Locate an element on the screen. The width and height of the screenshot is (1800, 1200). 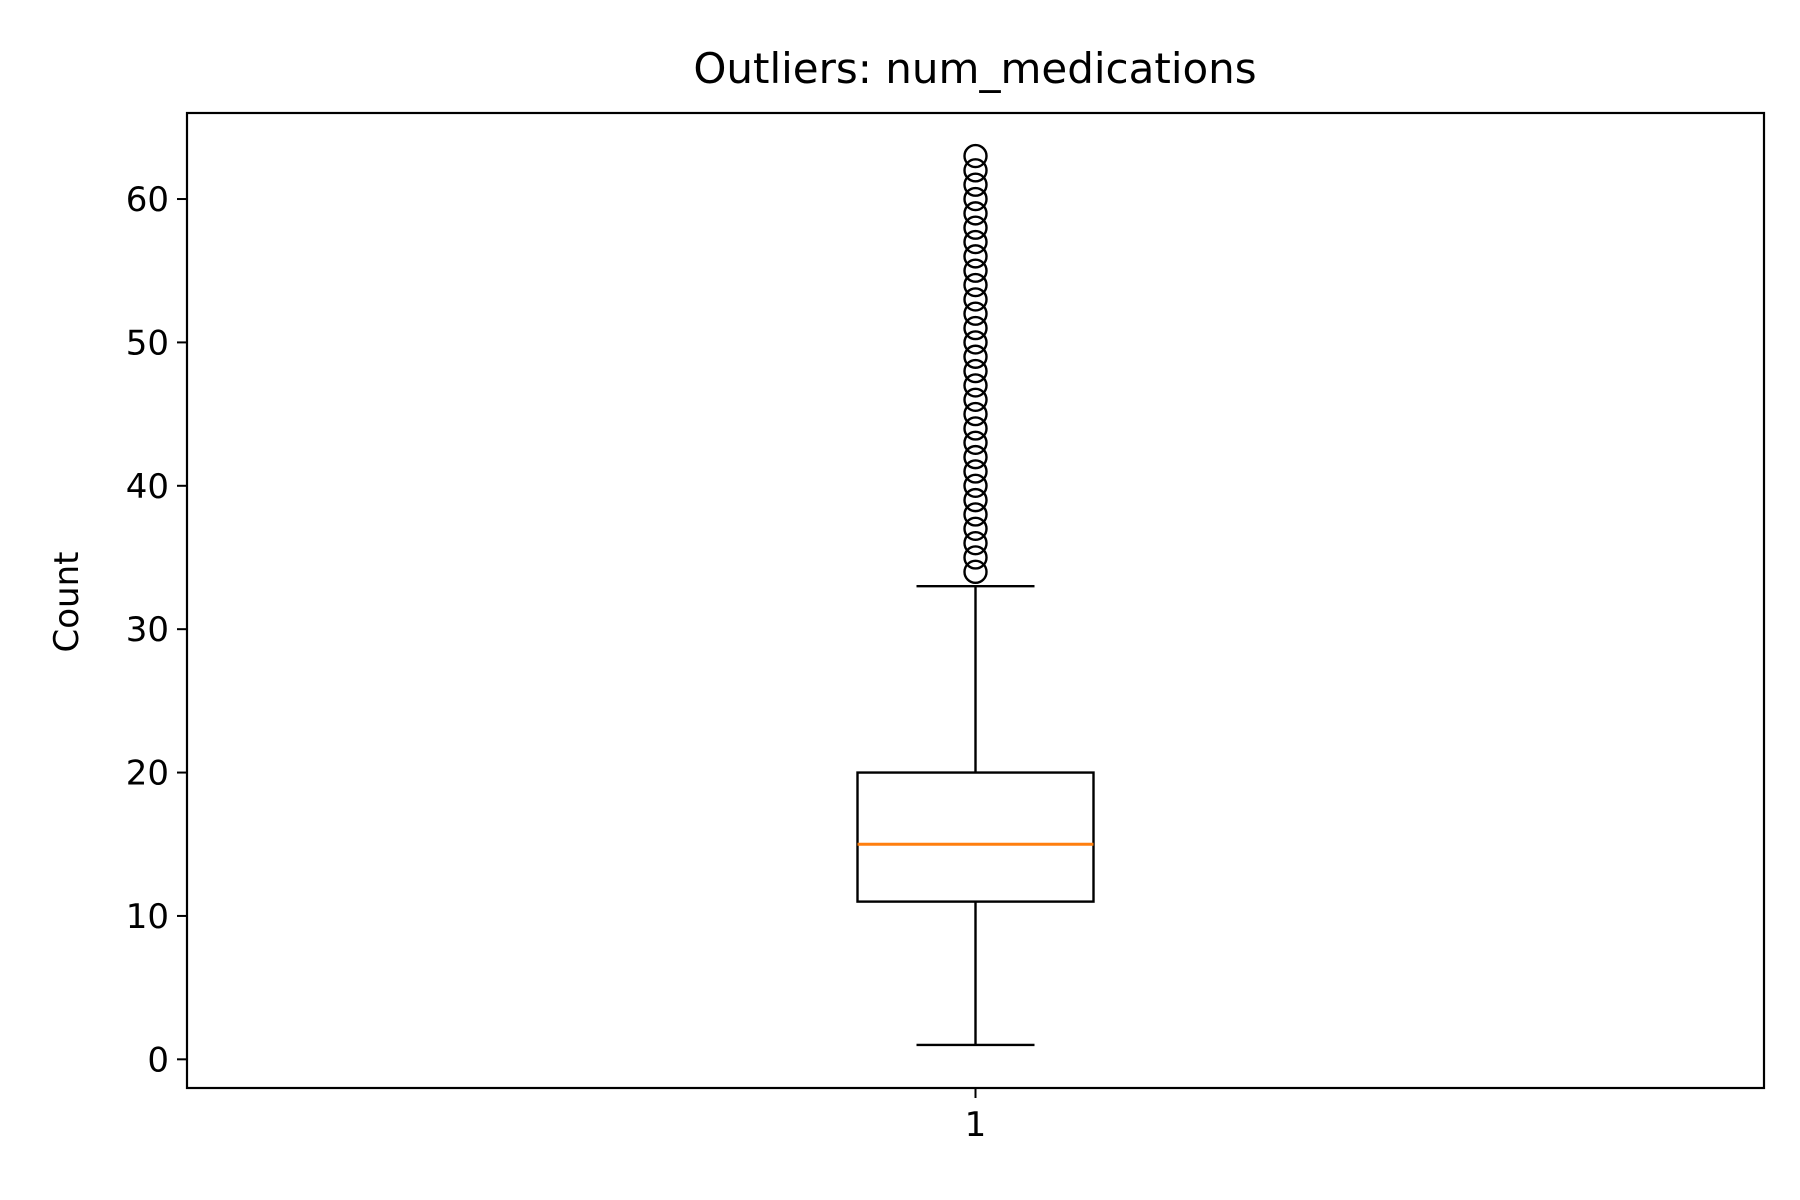
outlier-points is located at coordinates (975, 364).